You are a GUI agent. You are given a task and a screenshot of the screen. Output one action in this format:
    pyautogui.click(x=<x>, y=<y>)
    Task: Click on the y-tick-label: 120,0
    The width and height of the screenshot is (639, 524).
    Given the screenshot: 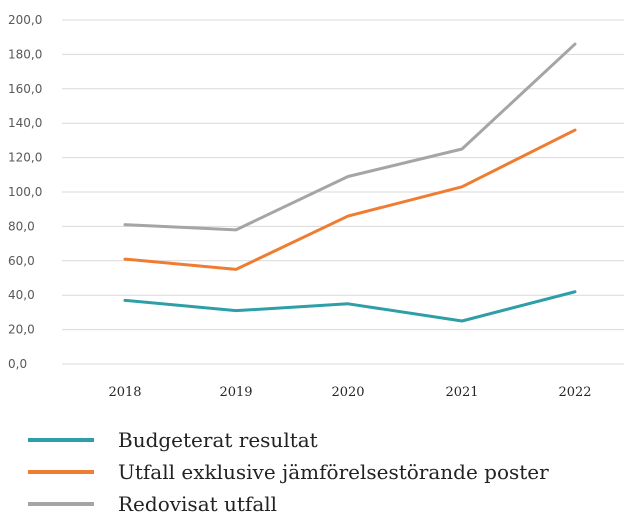 What is the action you would take?
    pyautogui.click(x=25, y=158)
    